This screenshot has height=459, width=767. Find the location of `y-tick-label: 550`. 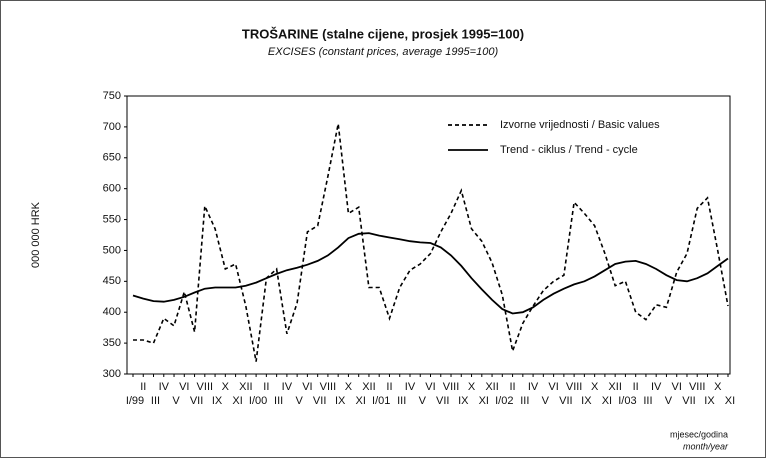

y-tick-label: 550 is located at coordinates (112, 219).